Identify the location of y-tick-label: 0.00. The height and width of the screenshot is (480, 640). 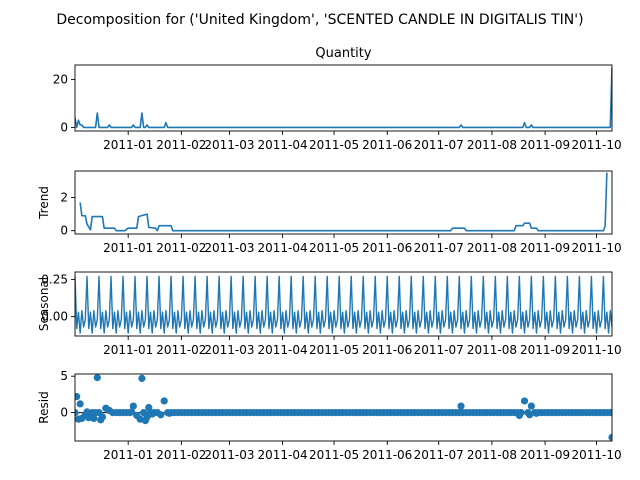
(54, 317).